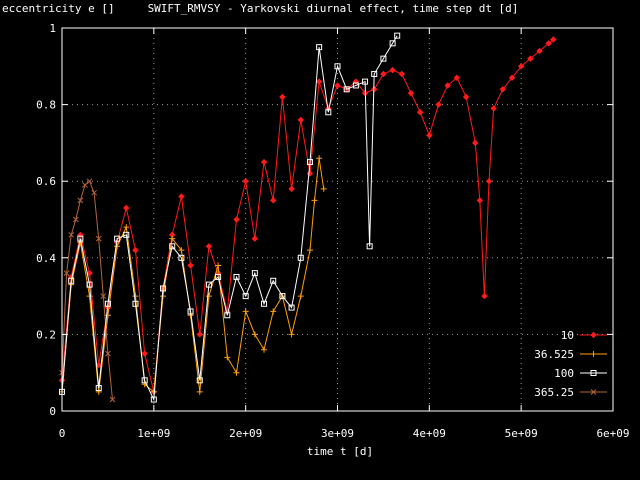  Describe the element at coordinates (521, 433) in the screenshot. I see `x-tick-label: 5e+09` at that location.